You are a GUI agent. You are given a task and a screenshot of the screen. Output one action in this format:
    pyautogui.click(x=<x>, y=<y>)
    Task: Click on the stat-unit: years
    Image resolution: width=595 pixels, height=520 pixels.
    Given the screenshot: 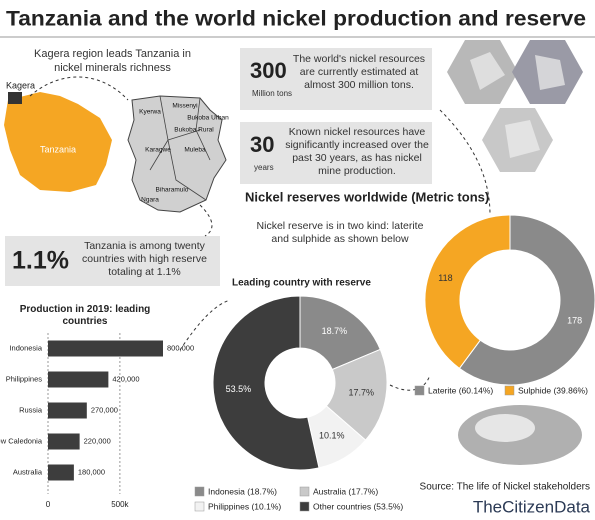 What is the action you would take?
    pyautogui.click(x=264, y=167)
    